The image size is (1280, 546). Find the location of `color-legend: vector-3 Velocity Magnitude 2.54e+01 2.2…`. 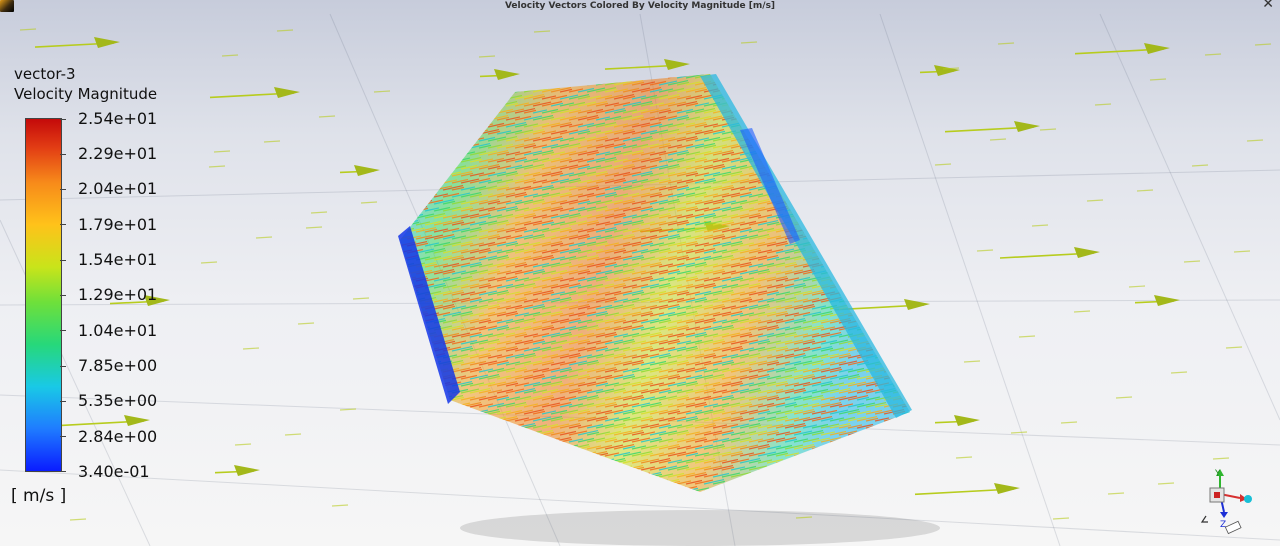

color-legend: vector-3 Velocity Magnitude 2.54e+01 2.2… is located at coordinates (100, 290).